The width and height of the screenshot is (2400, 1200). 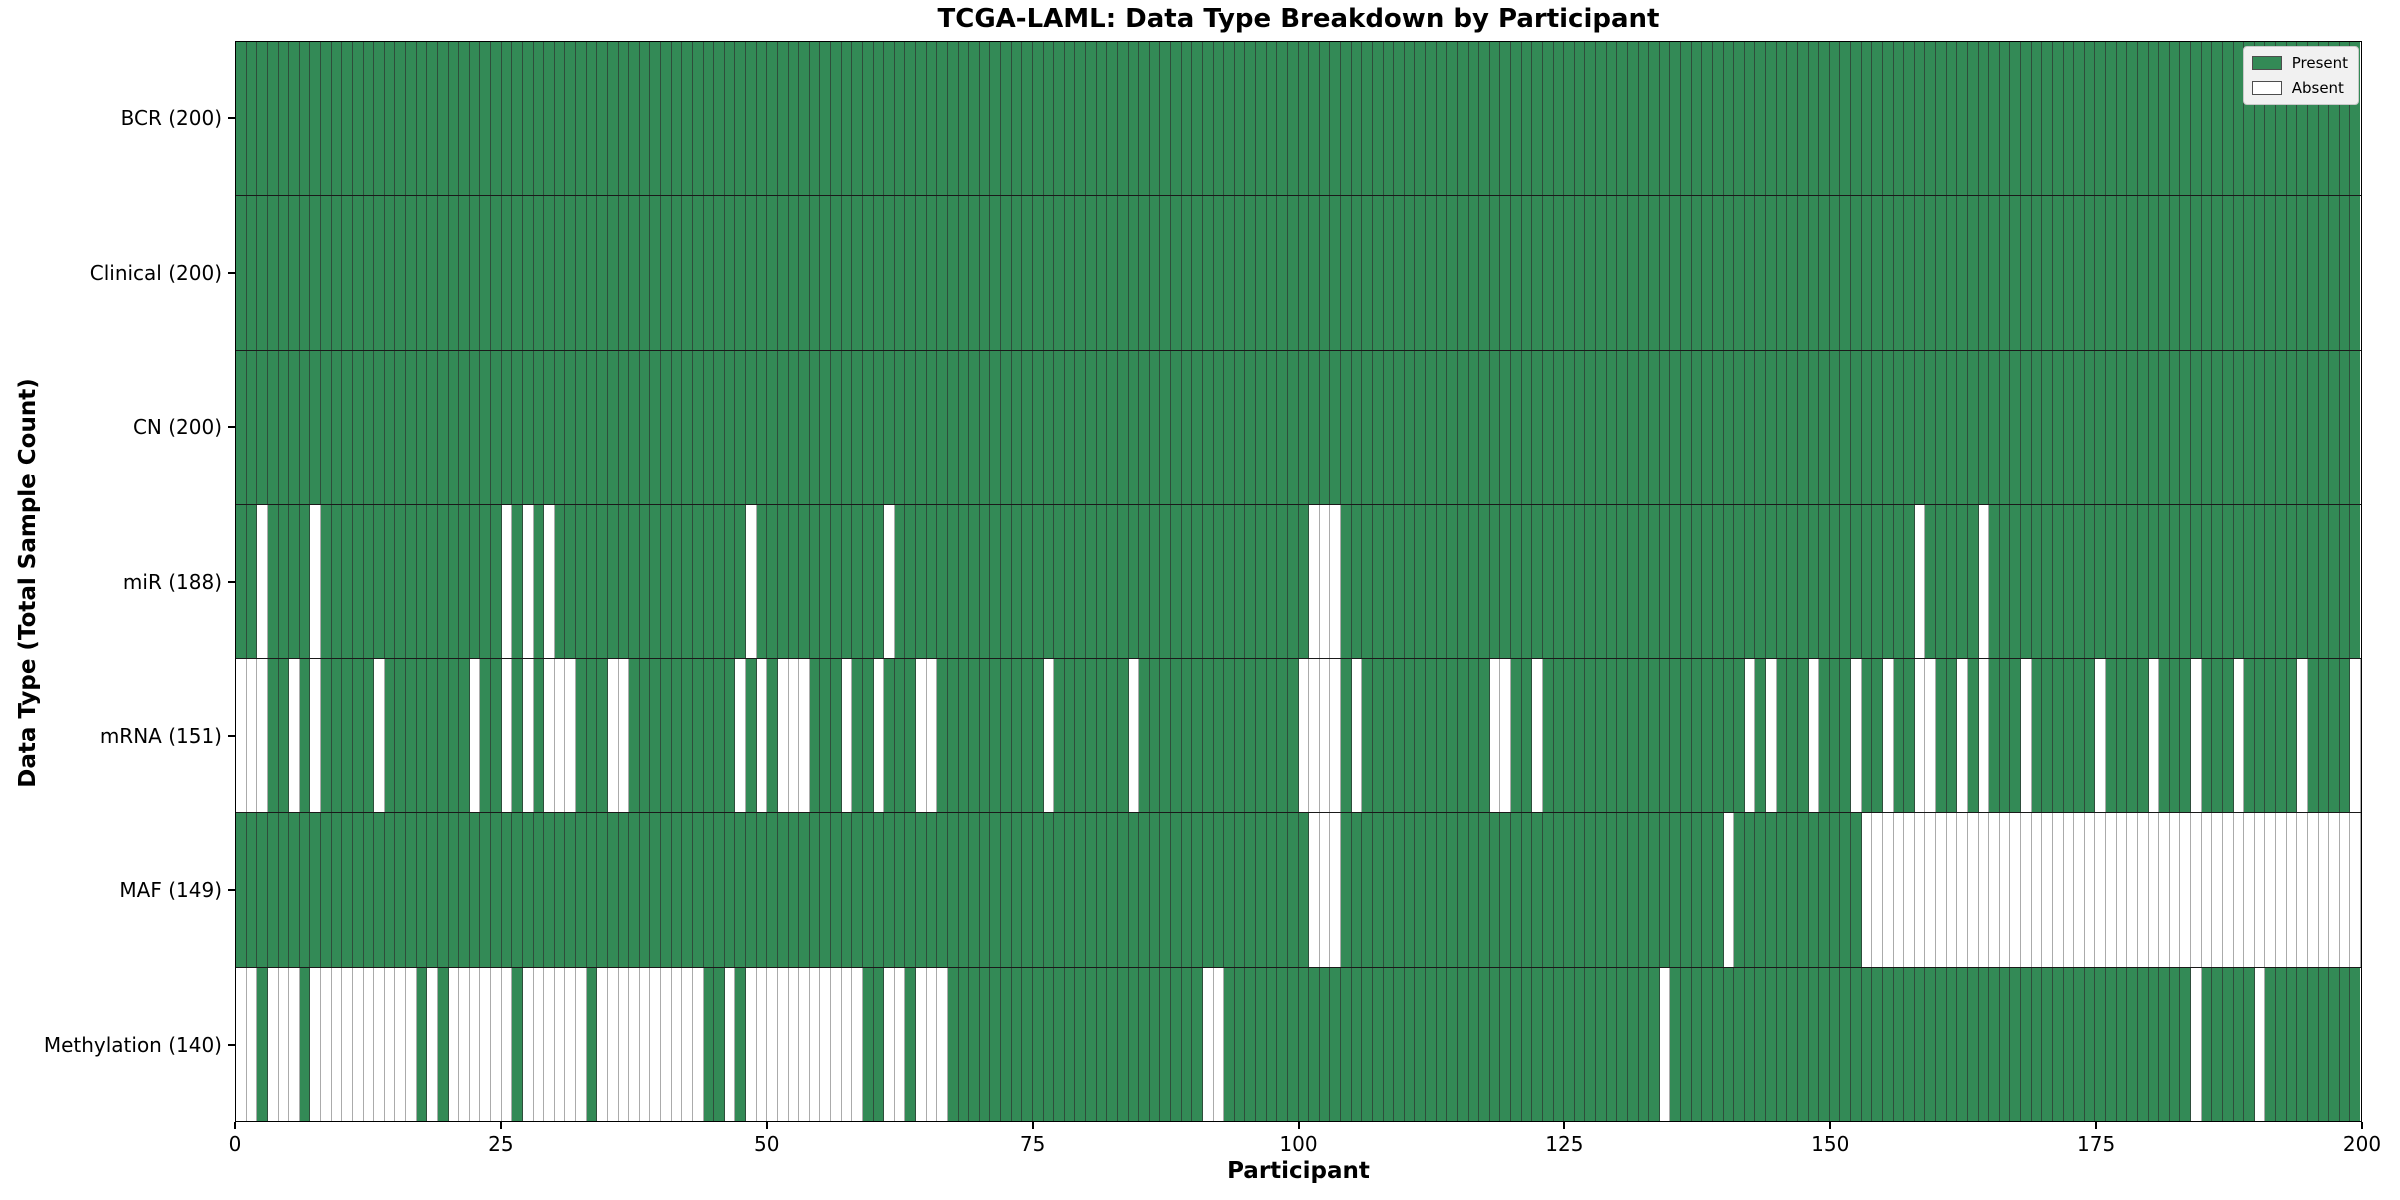 What do you see at coordinates (231, 272) in the screenshot?
I see `y-tick-mark` at bounding box center [231, 272].